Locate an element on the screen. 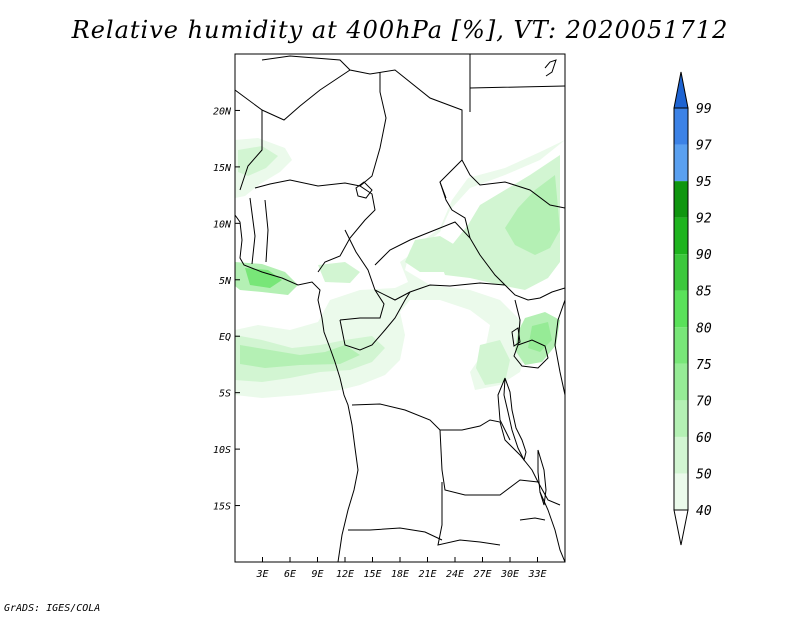 The image size is (800, 618). humidity-patch-south-east is located at coordinates (493, 362).